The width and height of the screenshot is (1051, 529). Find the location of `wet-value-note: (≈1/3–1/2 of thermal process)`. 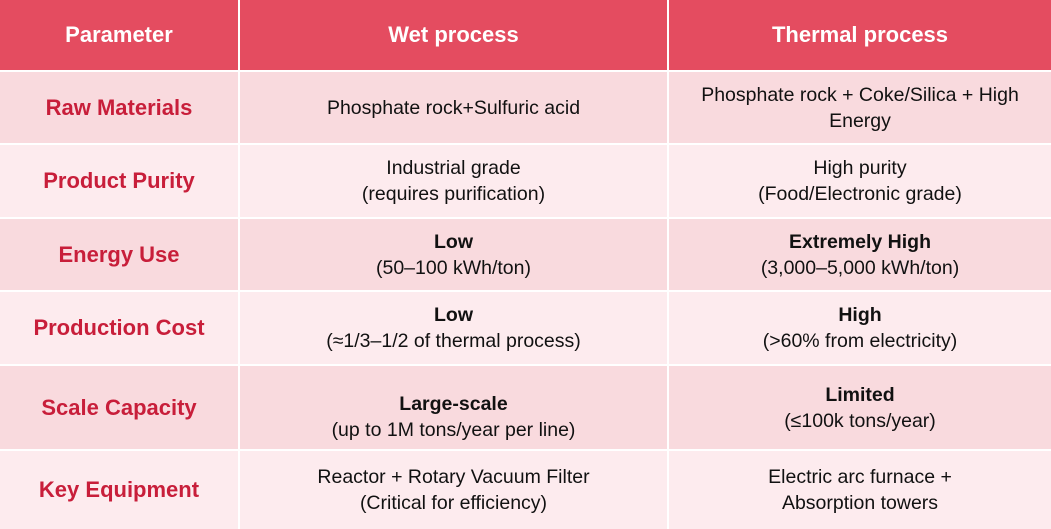

wet-value-note: (≈1/3–1/2 of thermal process) is located at coordinates (453, 341).